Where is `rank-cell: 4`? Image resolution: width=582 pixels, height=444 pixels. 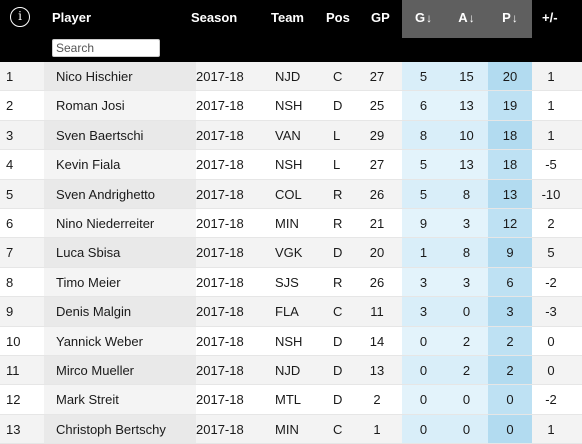
rank-cell: 4 is located at coordinates (10, 165).